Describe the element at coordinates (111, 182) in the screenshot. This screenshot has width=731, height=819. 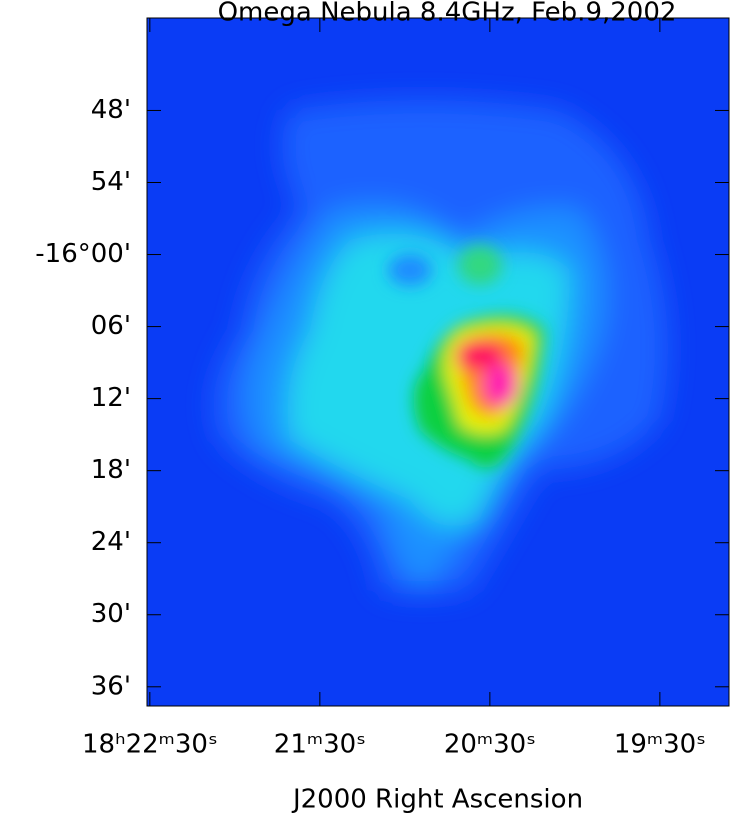
I see `y-tick-label: 54'` at that location.